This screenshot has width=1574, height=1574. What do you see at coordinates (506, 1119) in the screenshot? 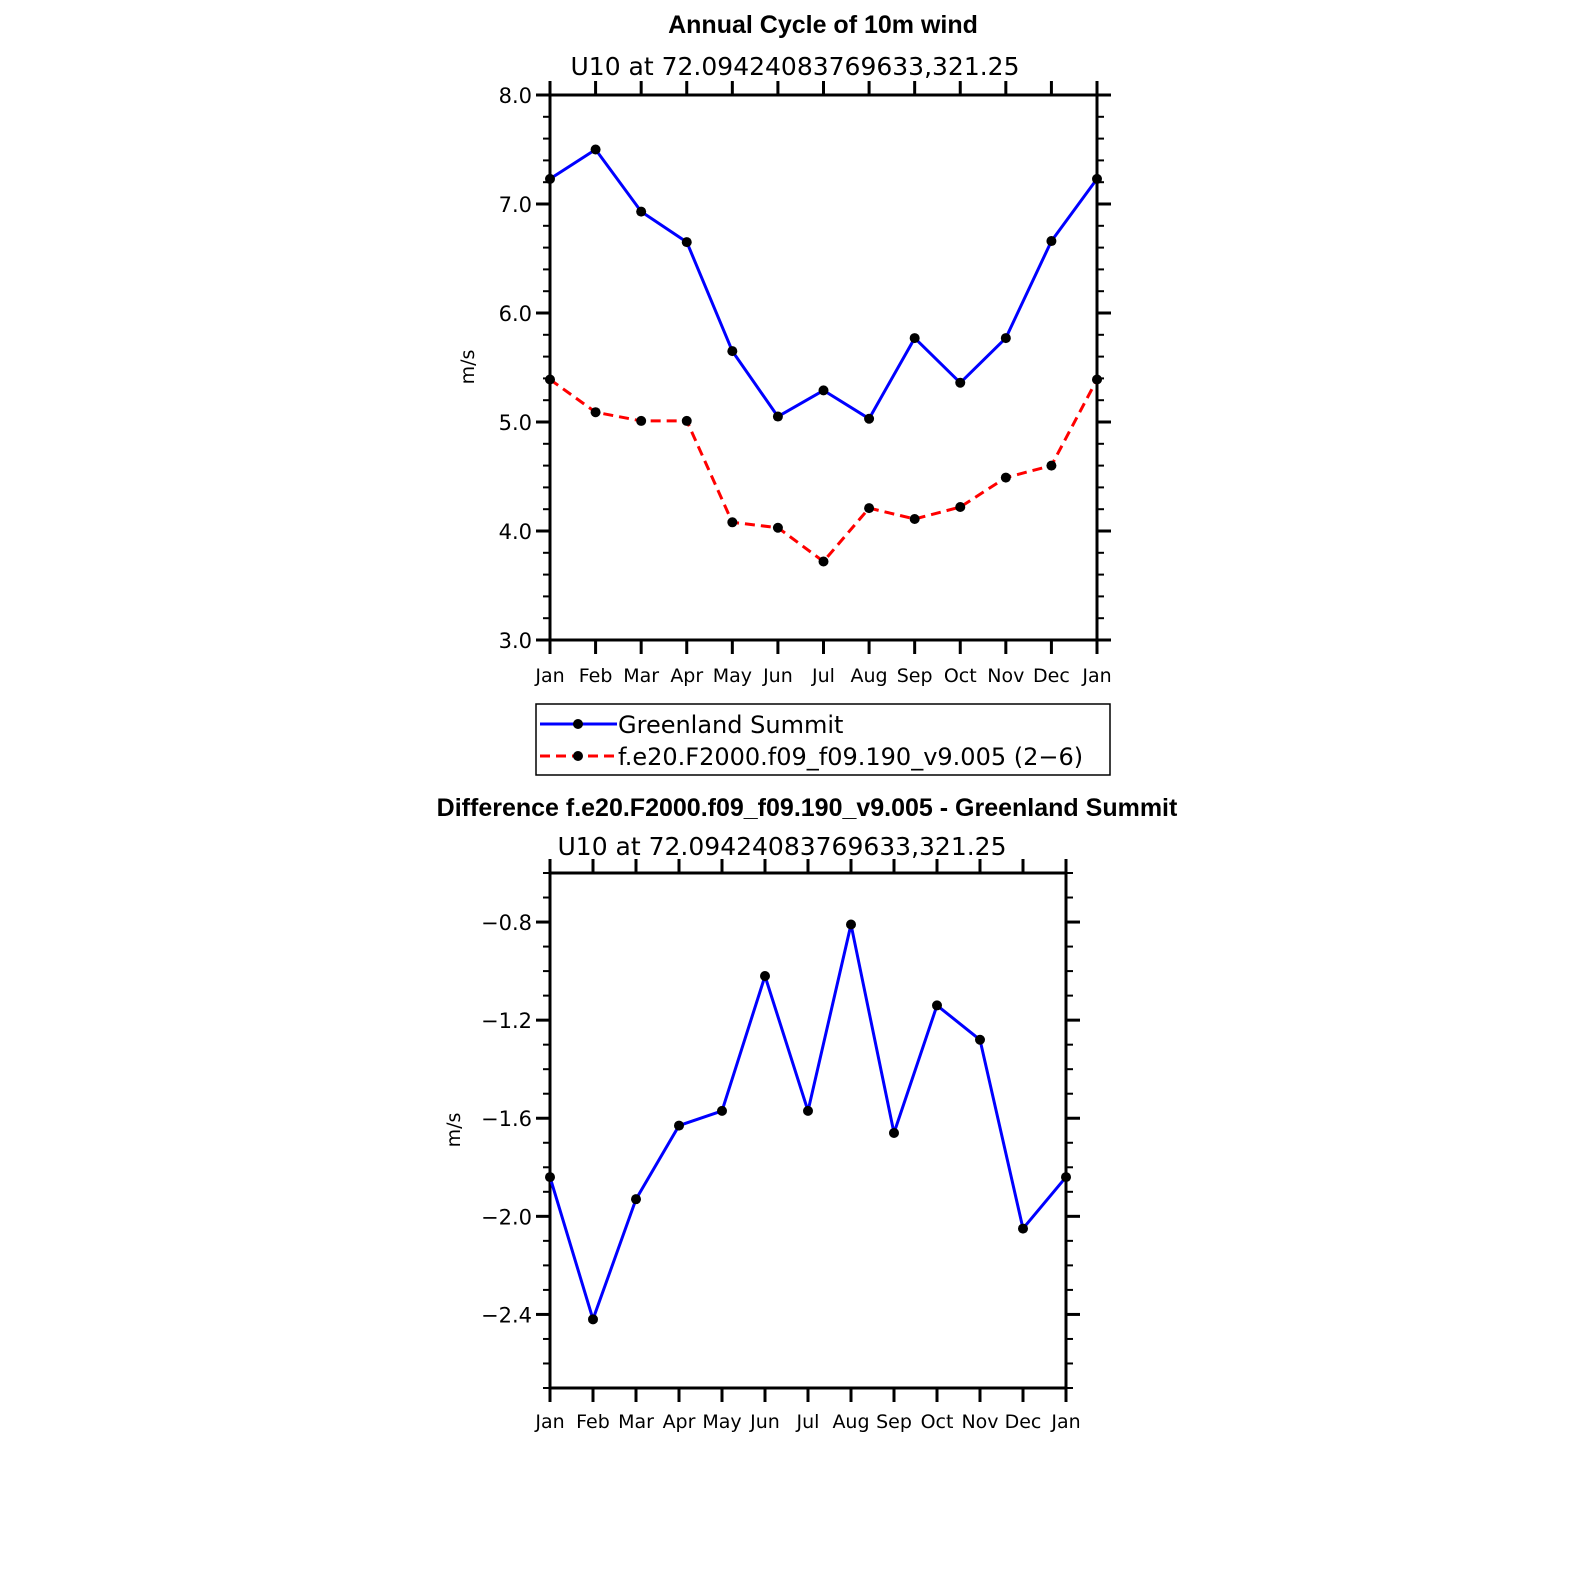
I see `y-tick-label: −1.6` at bounding box center [506, 1119].